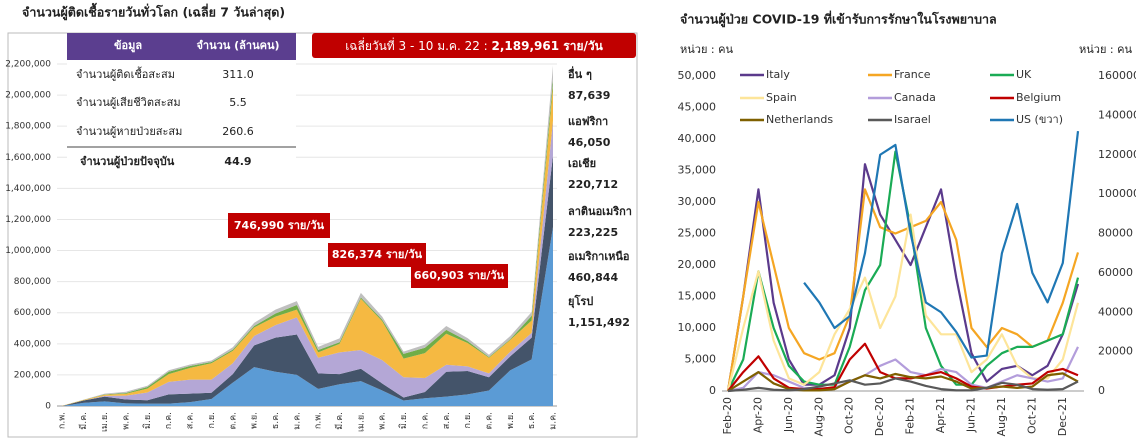 Image resolution: width=1136 pixels, height=438 pixels. What do you see at coordinates (32, 313) in the screenshot?
I see `y-tick-label: 600,000` at bounding box center [32, 313].